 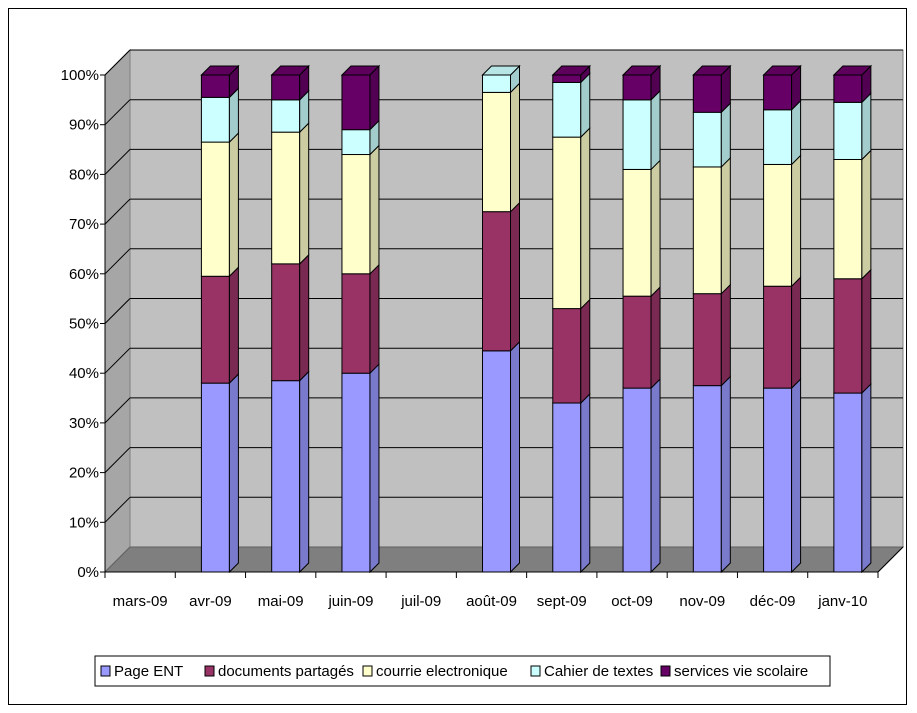 I want to click on legend-item: documents partagés, so click(x=279, y=671).